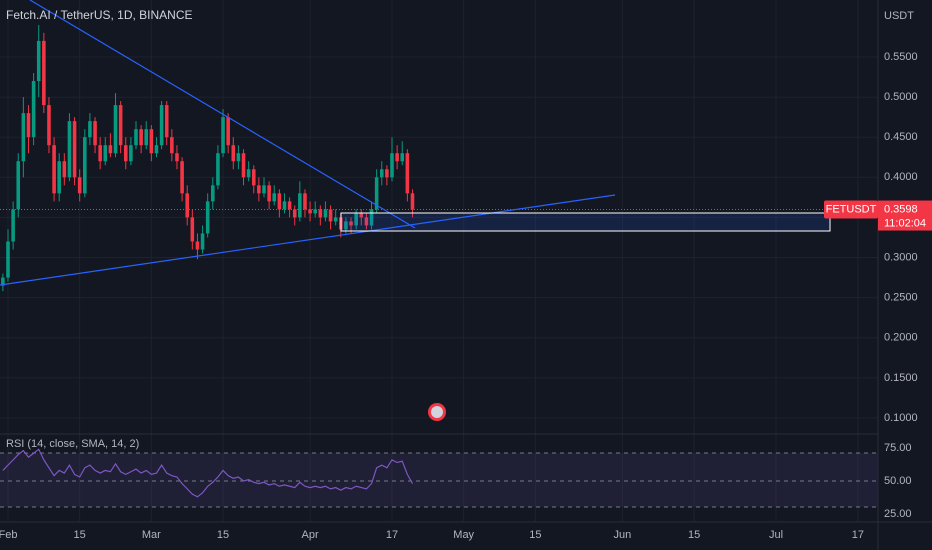  What do you see at coordinates (463, 535) in the screenshot?
I see `x-tick-label: May` at bounding box center [463, 535].